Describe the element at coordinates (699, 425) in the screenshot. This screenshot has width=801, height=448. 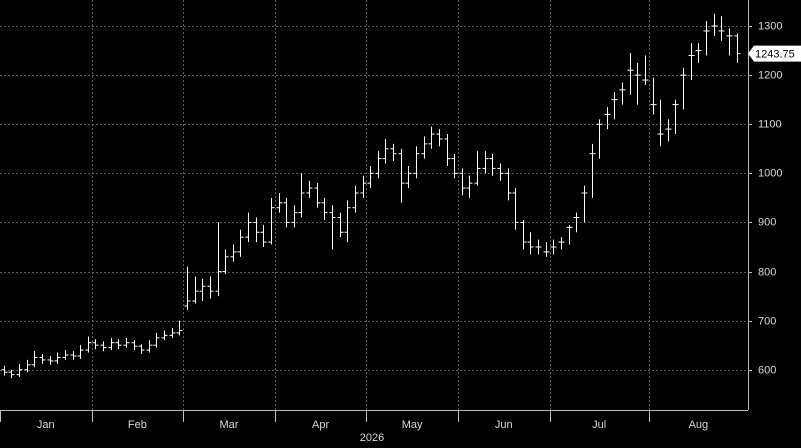
I see `x-tick-label: Aug` at that location.